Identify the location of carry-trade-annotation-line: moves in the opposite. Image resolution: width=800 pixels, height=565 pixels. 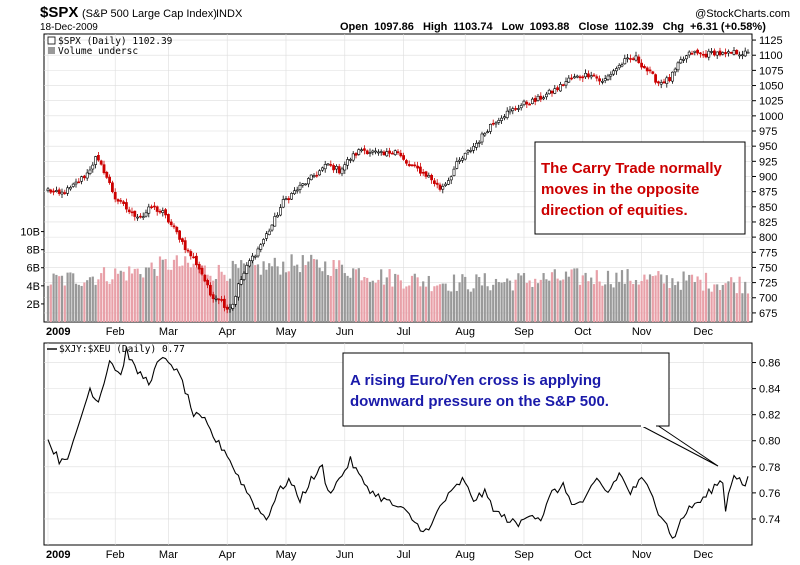
(620, 189).